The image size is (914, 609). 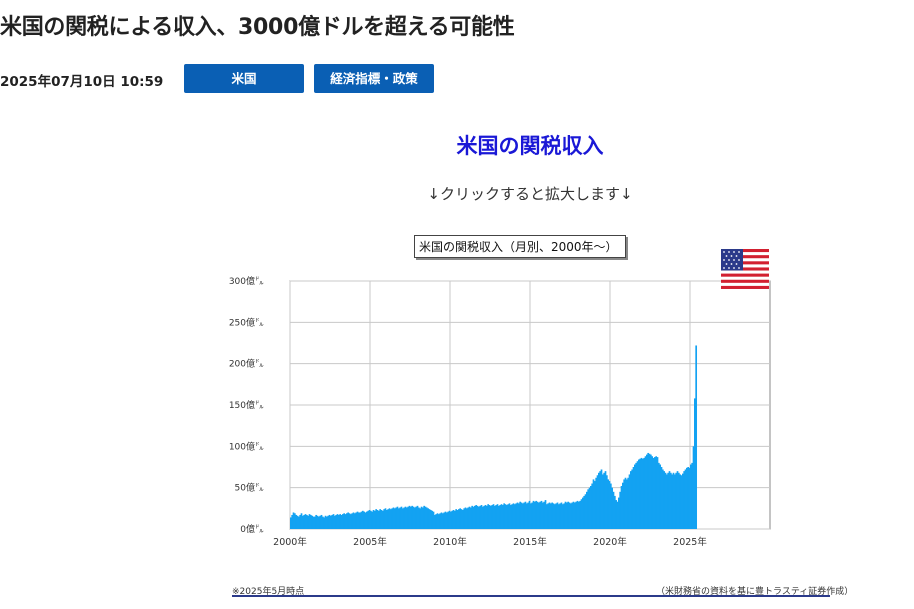 I want to click on tag-usa: 米国, so click(x=244, y=78).